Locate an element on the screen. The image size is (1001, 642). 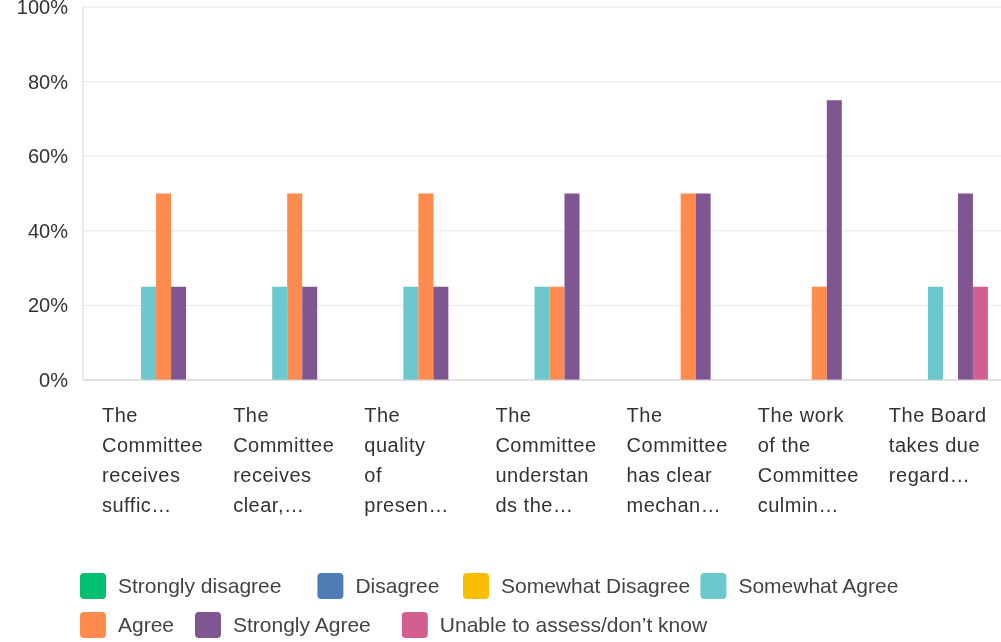
legend-label: Agree is located at coordinates (146, 625).